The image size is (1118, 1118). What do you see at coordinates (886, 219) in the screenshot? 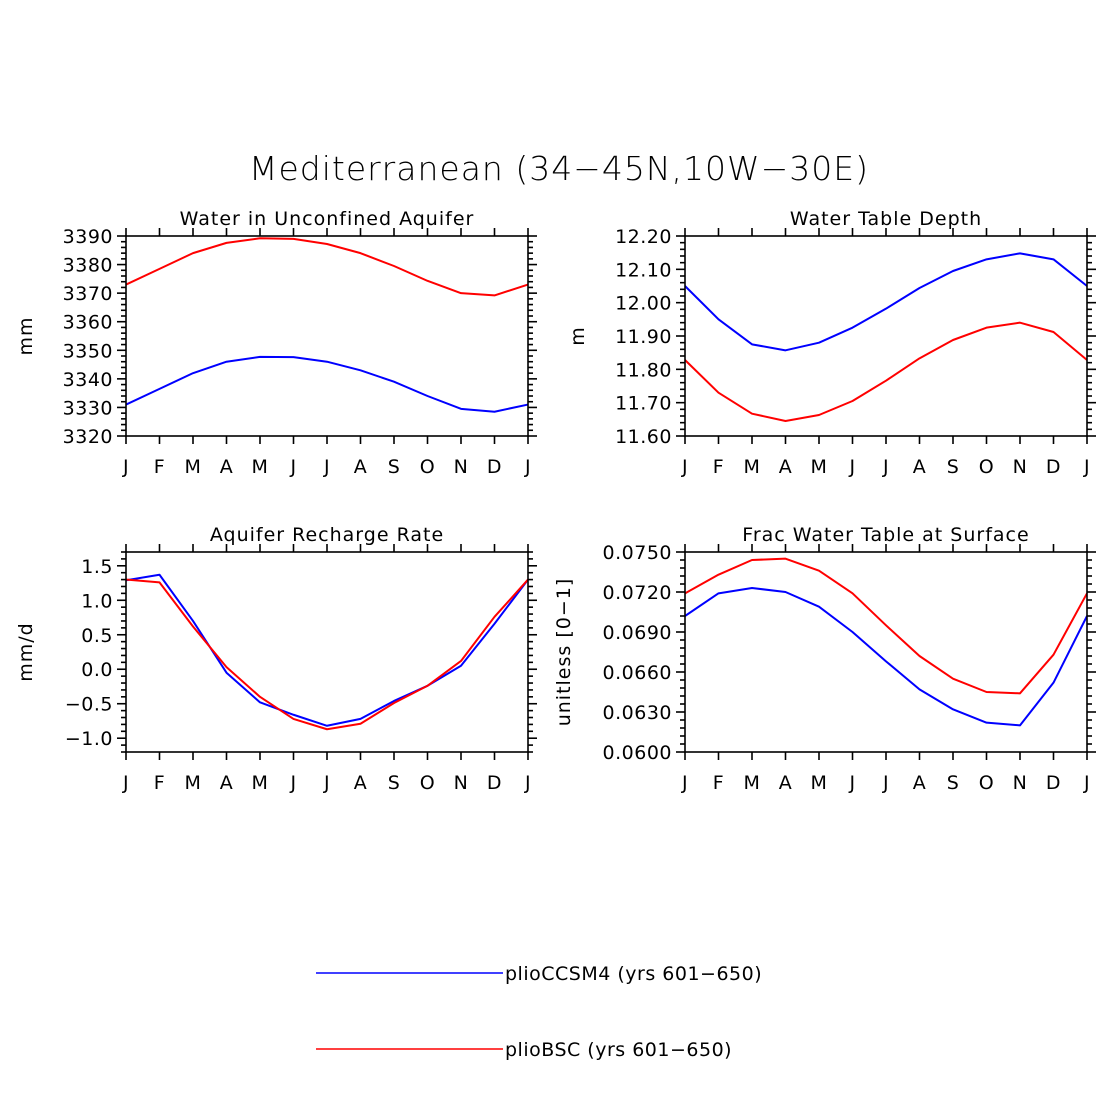
I see `panel-title: Water Table Depth` at bounding box center [886, 219].